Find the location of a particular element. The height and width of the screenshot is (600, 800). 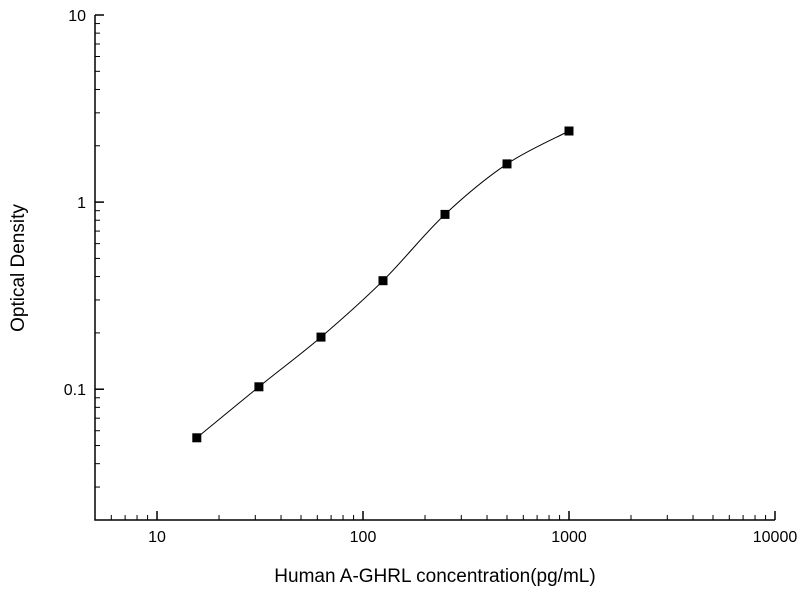

x-tick-label: 10 is located at coordinates (157, 537).